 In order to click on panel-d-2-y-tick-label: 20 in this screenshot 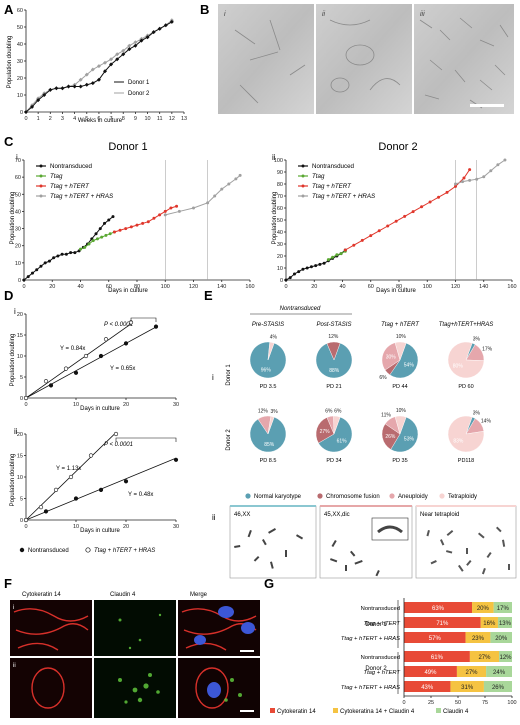, I will do `click(20, 435)`.